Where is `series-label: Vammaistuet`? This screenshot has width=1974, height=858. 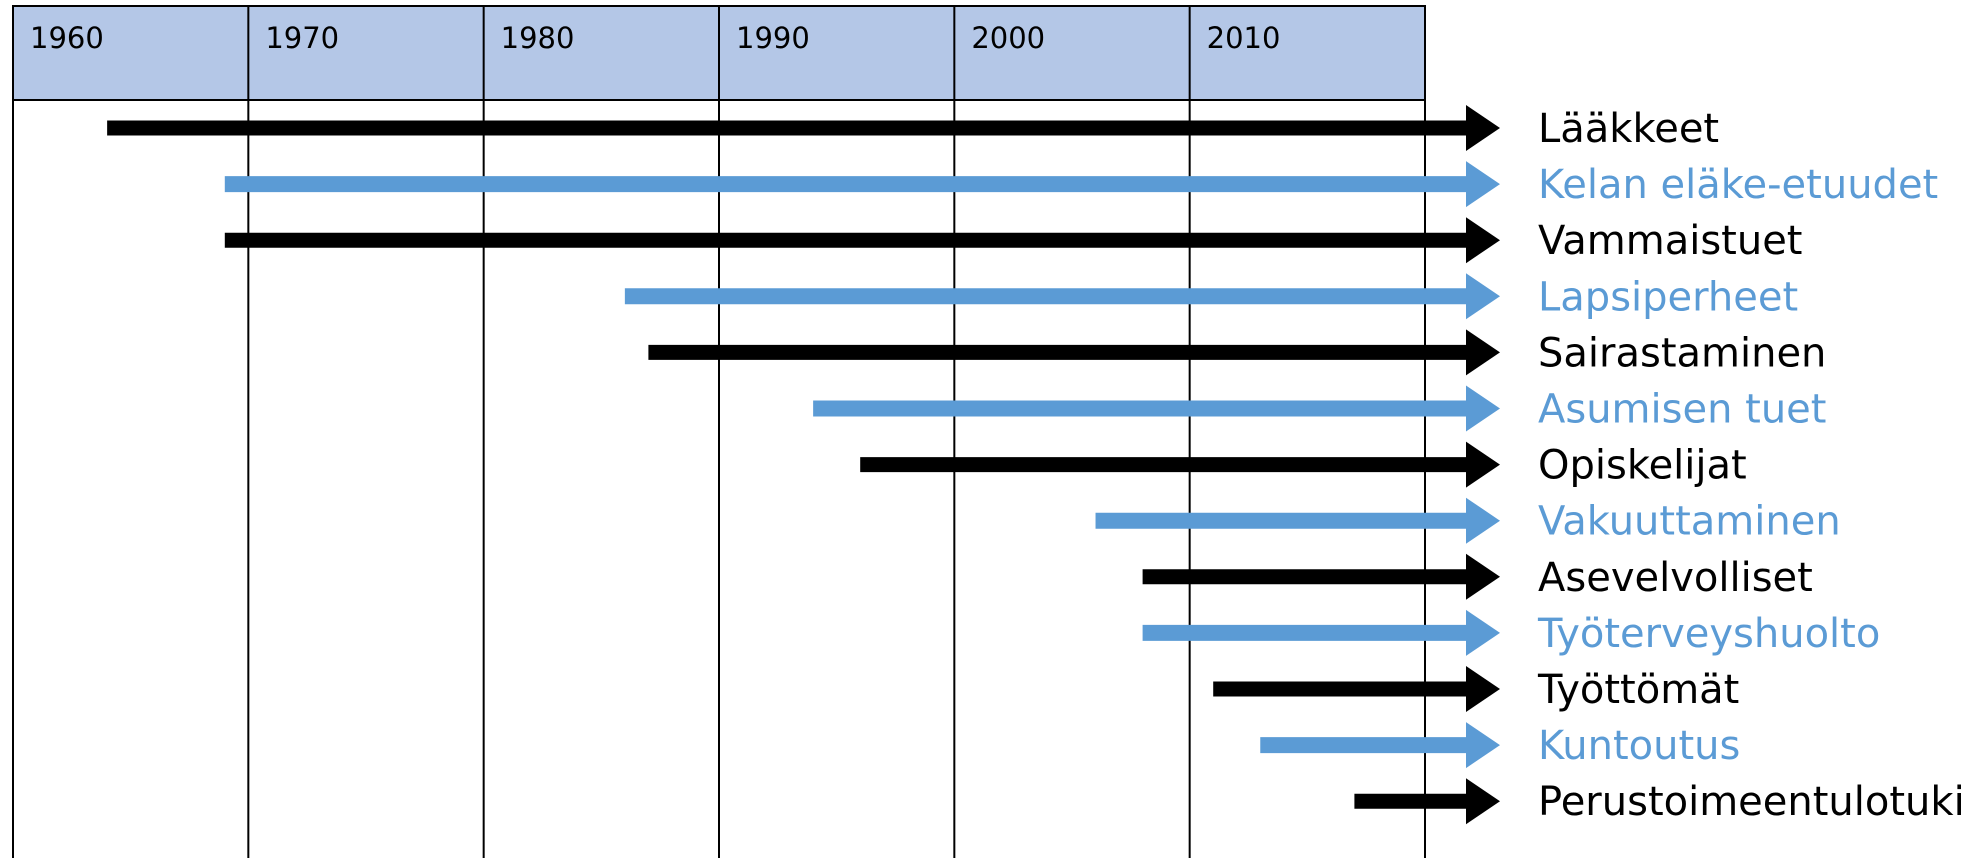
series-label: Vammaistuet is located at coordinates (1670, 241).